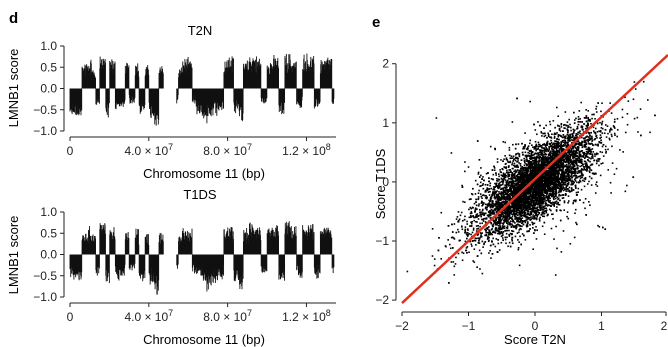  Describe the element at coordinates (48, 255) in the screenshot. I see `y-tick-label: 0.0` at that location.